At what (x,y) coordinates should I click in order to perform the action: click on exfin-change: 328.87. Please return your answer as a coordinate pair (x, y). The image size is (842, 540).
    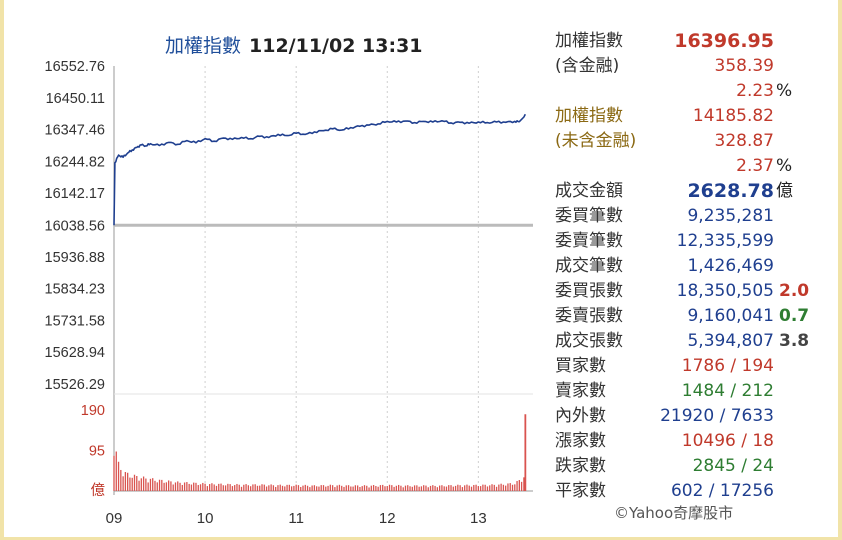
    Looking at the image, I should click on (744, 141).